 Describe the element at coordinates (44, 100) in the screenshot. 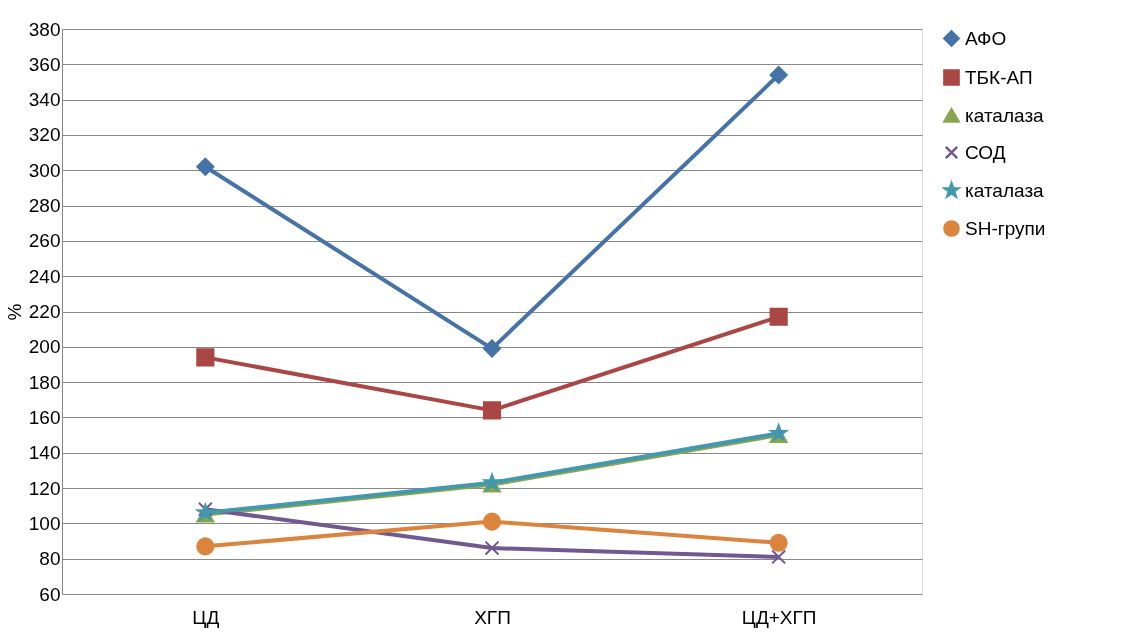

I see `y-tick-label: 340` at that location.